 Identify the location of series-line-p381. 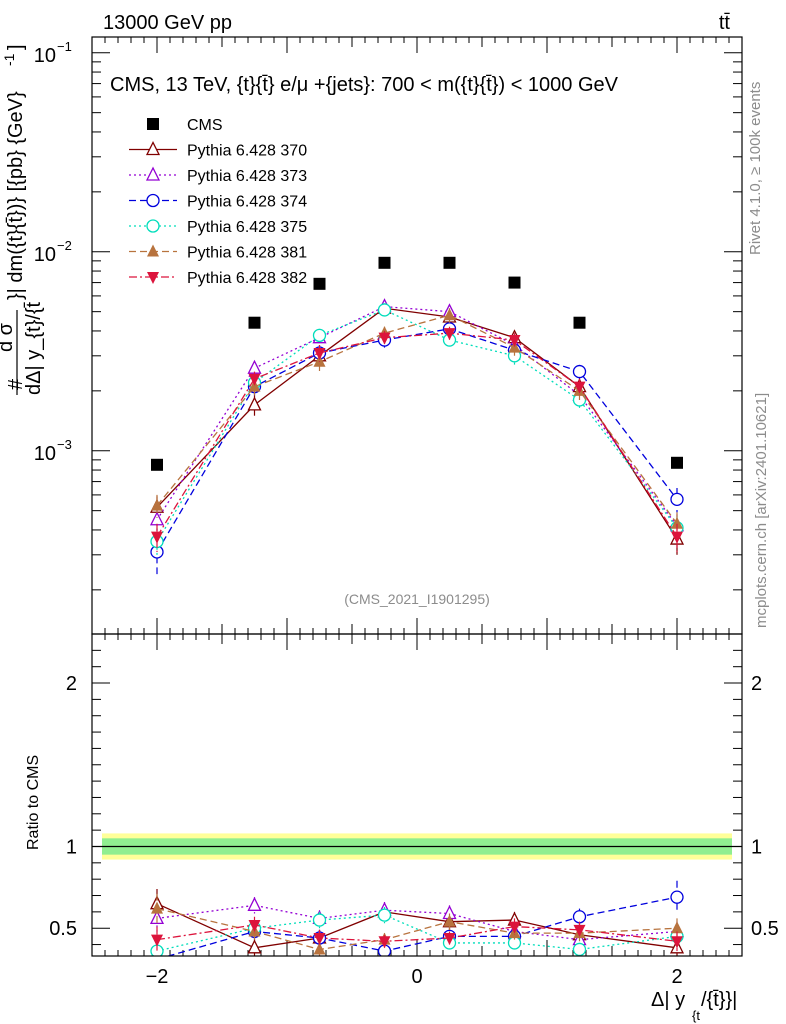
(417, 419).